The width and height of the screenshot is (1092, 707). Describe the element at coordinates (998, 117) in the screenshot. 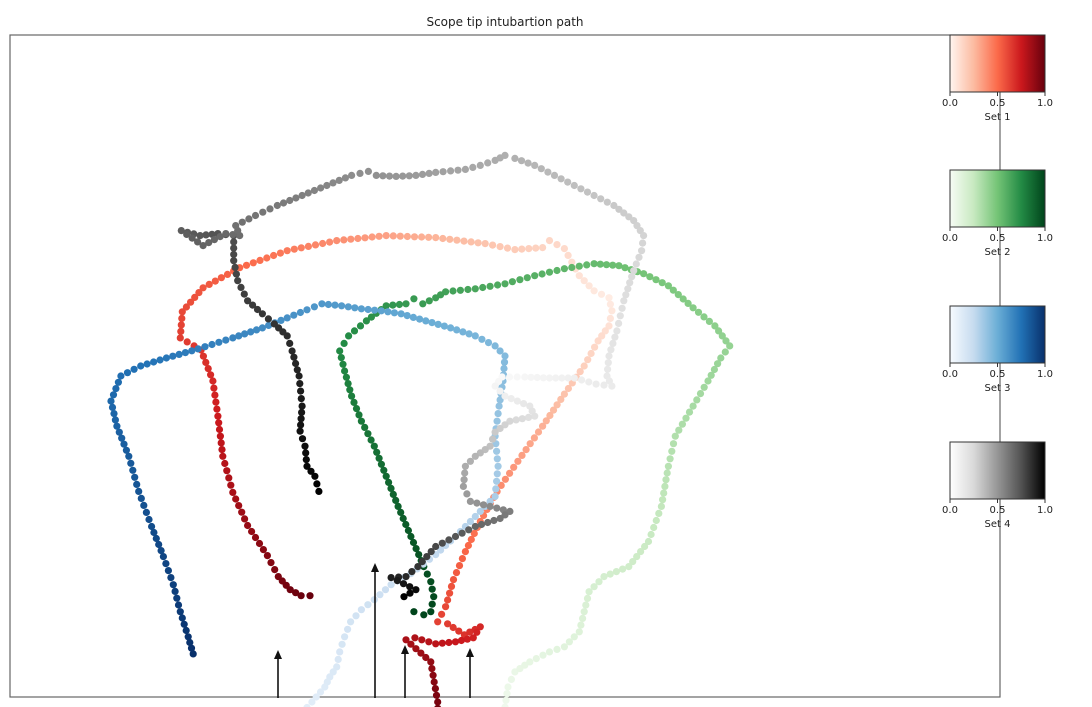

I see `colorbar-label: Set 1` at that location.